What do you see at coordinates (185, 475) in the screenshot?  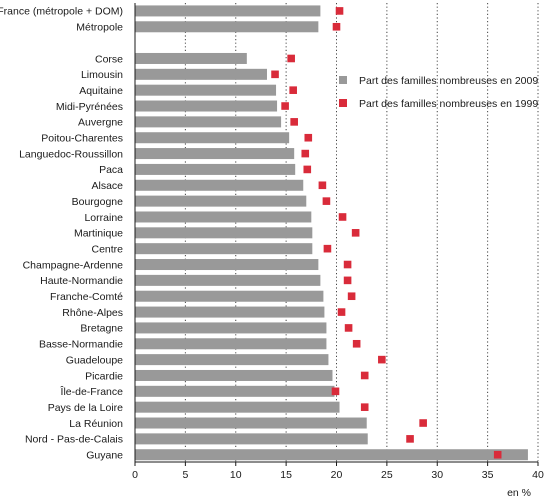 I see `x-tick-label: 5` at bounding box center [185, 475].